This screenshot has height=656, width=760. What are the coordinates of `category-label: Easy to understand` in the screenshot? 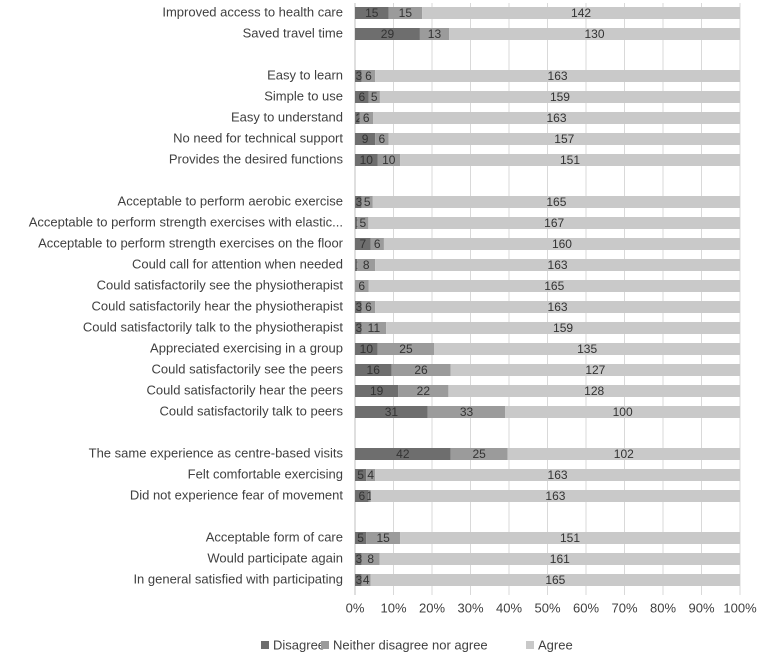 It's located at (287, 116).